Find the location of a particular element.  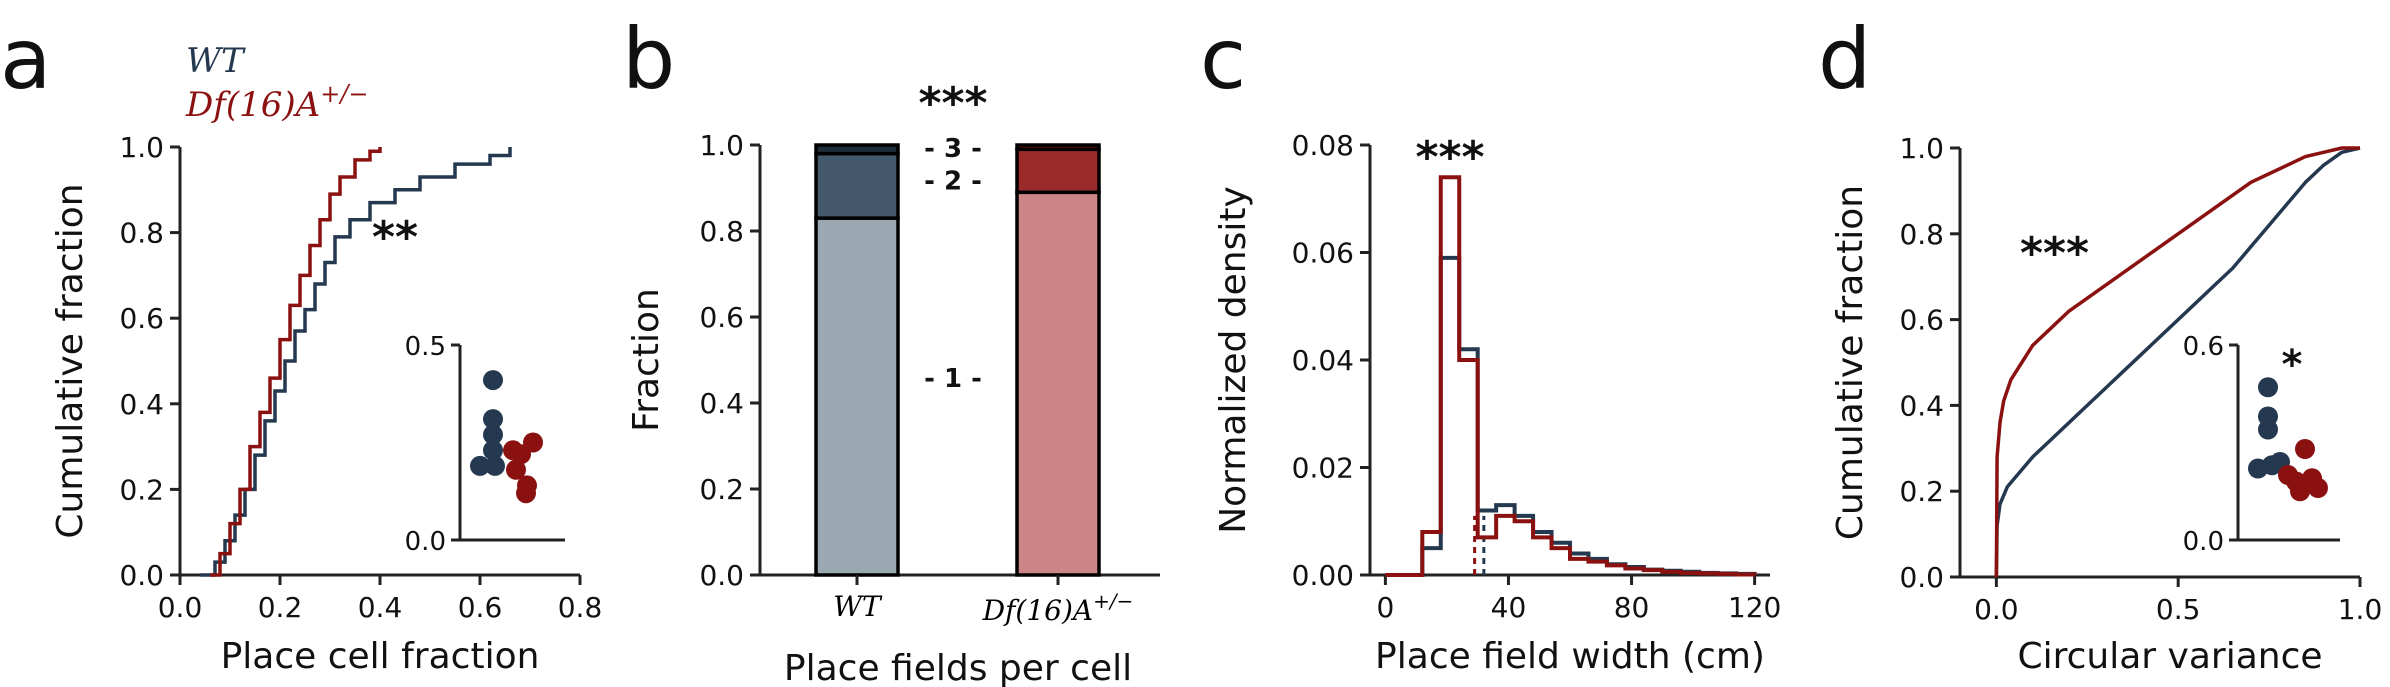

panel-letter-b: b is located at coordinates (648, 59).